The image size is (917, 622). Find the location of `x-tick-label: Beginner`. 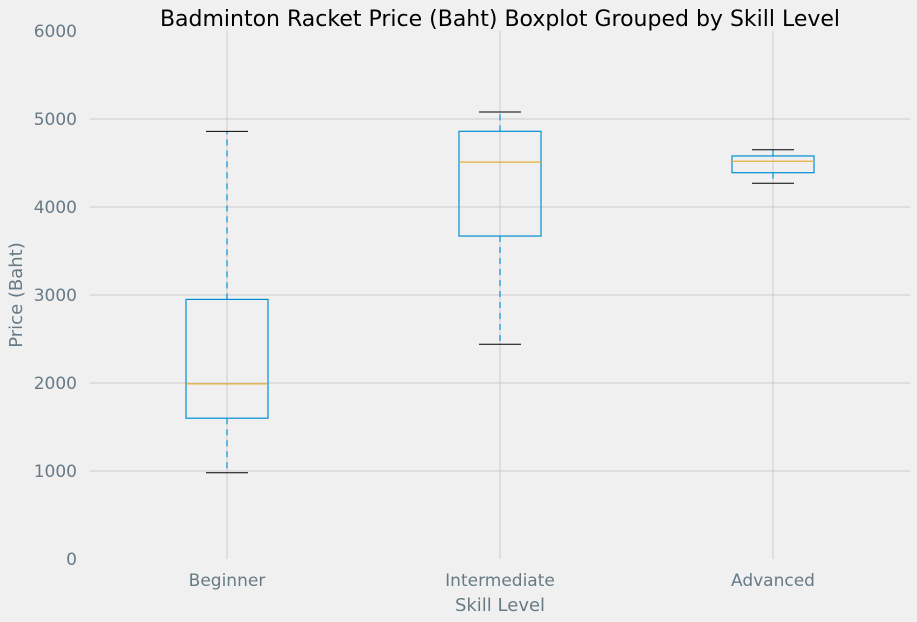

x-tick-label: Beginner is located at coordinates (227, 581).